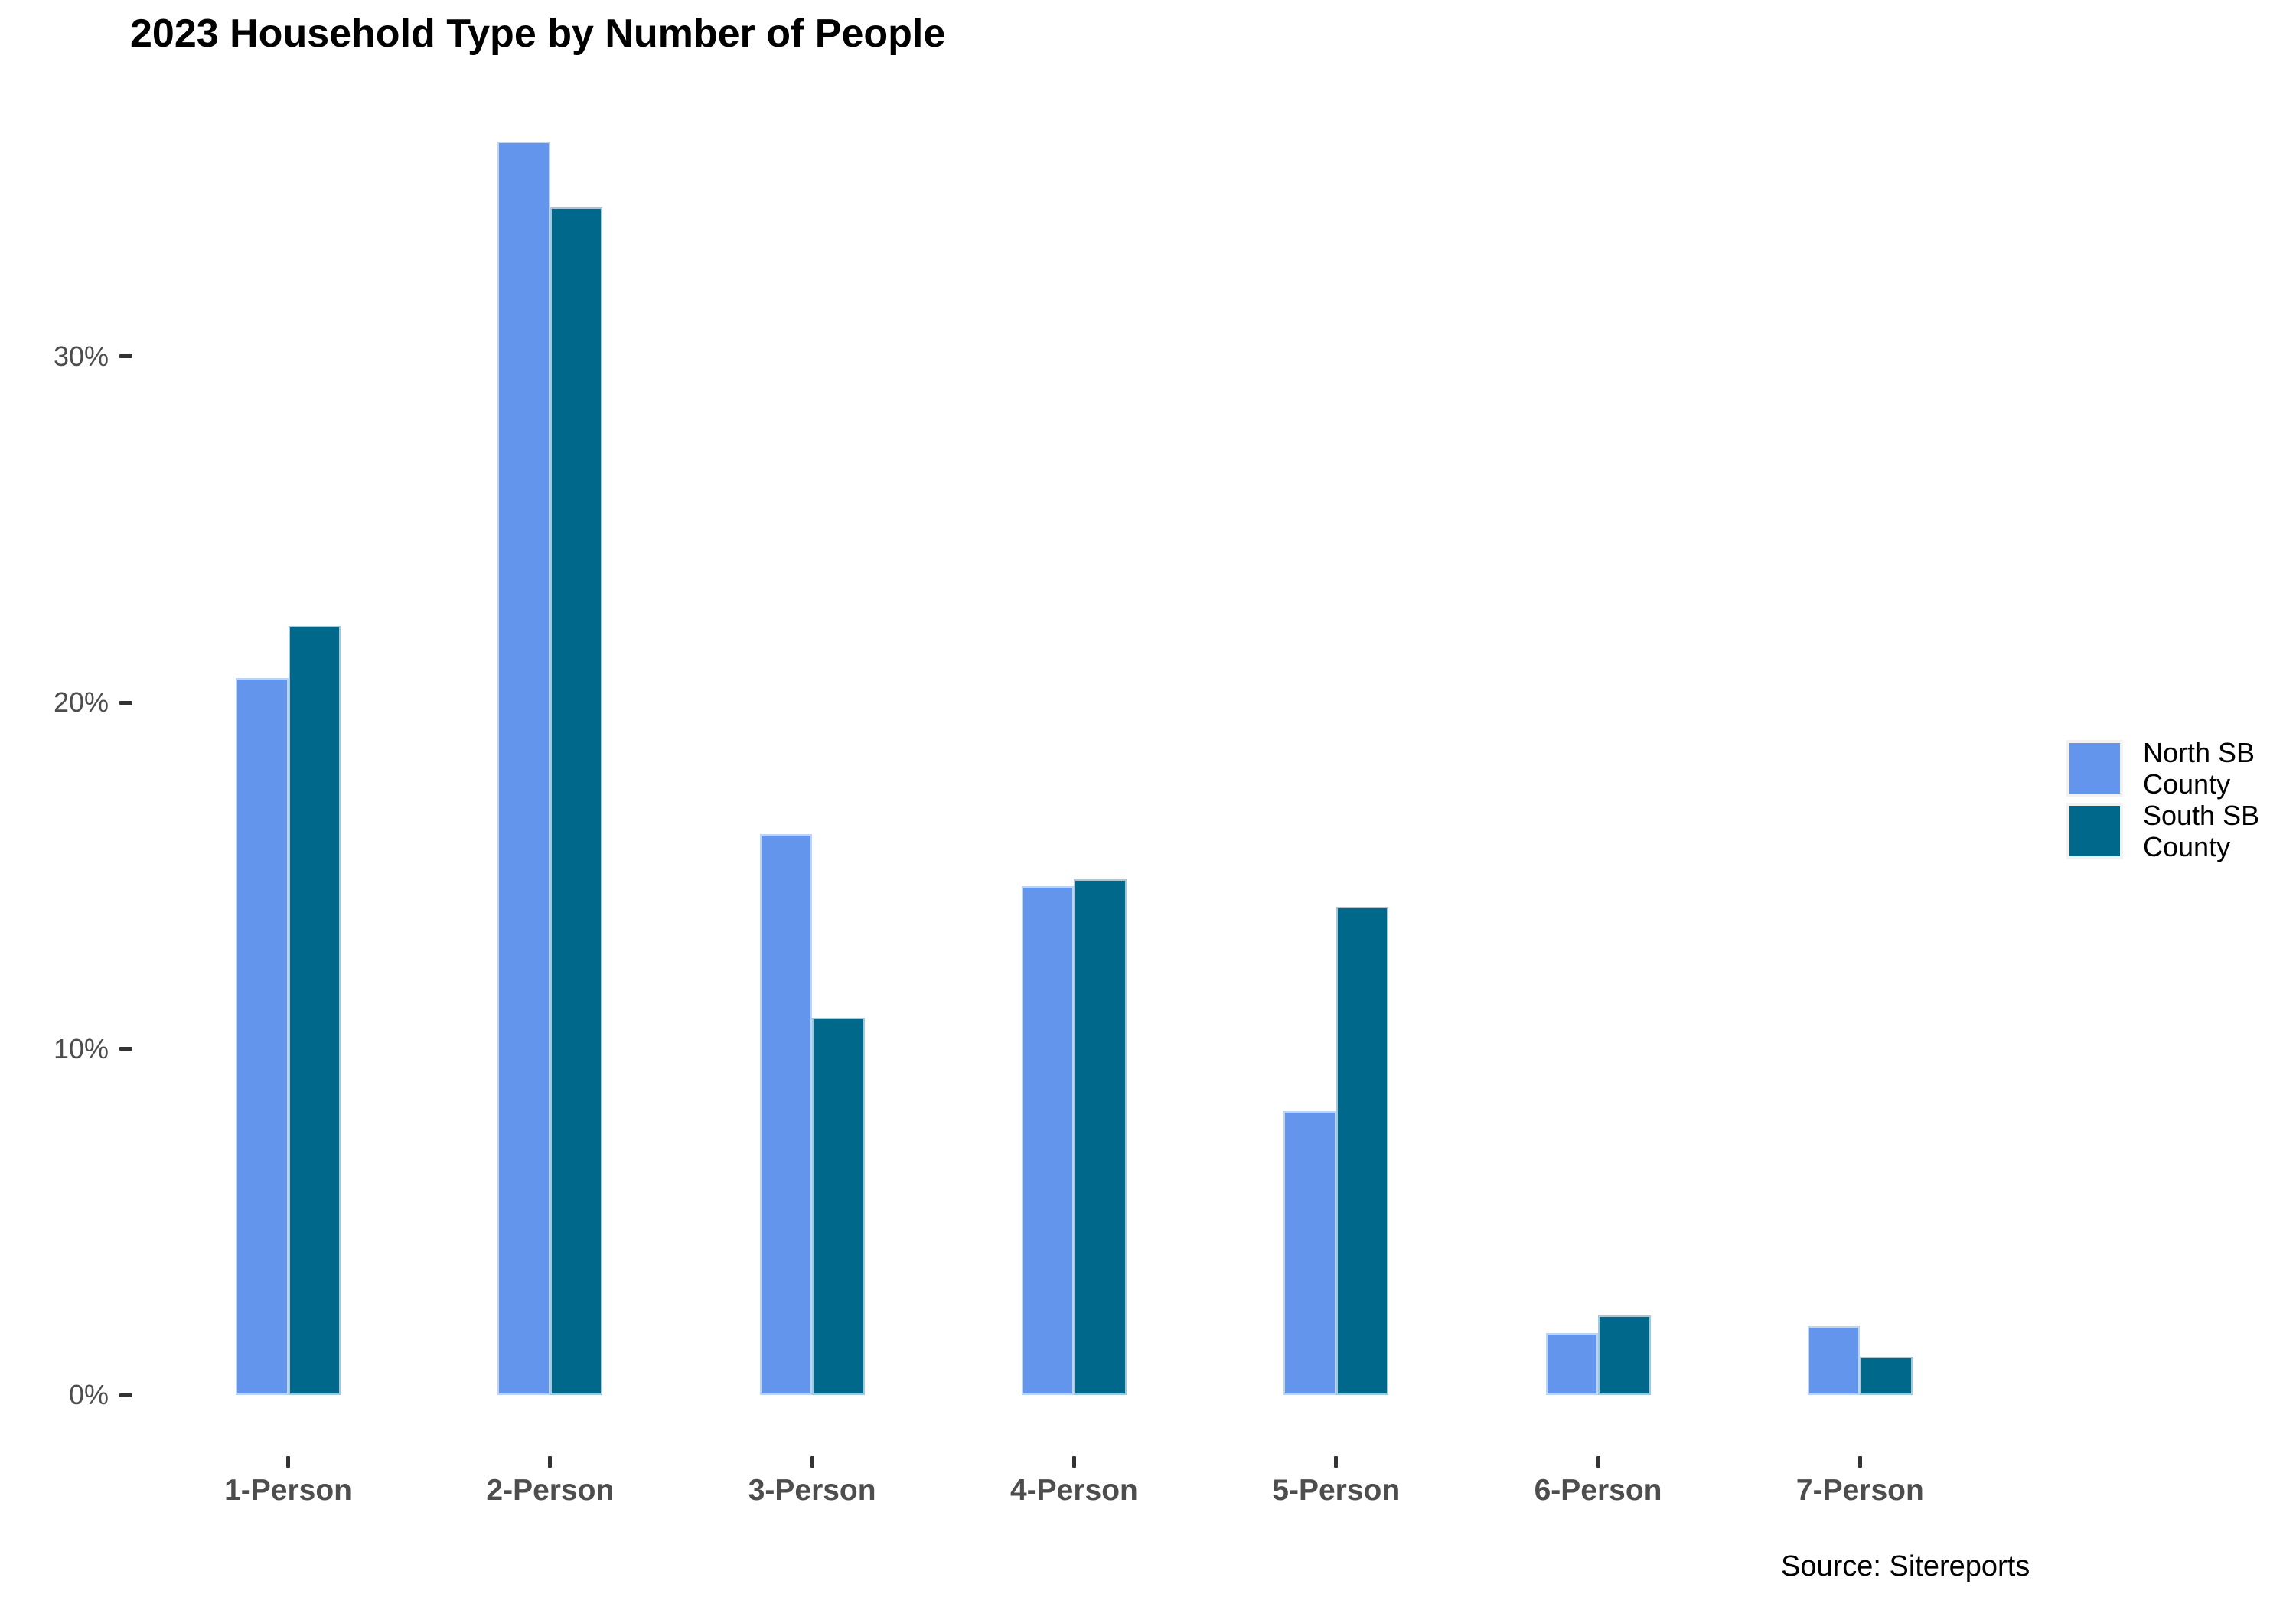 The image size is (2296, 1607). I want to click on x-axis-category-label: 3-Person, so click(812, 1490).